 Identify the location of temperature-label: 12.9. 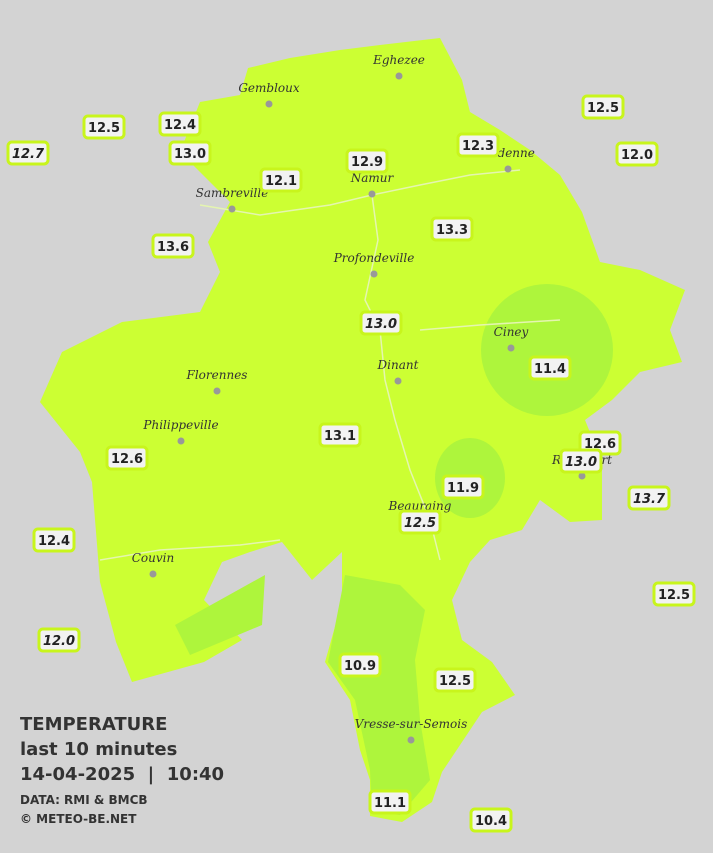
(367, 161).